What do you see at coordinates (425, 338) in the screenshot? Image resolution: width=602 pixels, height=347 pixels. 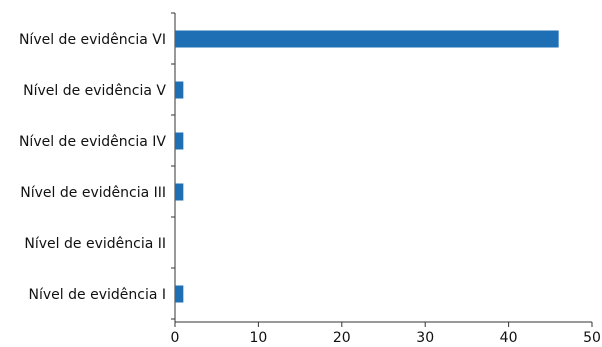 I see `x-tick-label: 30` at bounding box center [425, 338].